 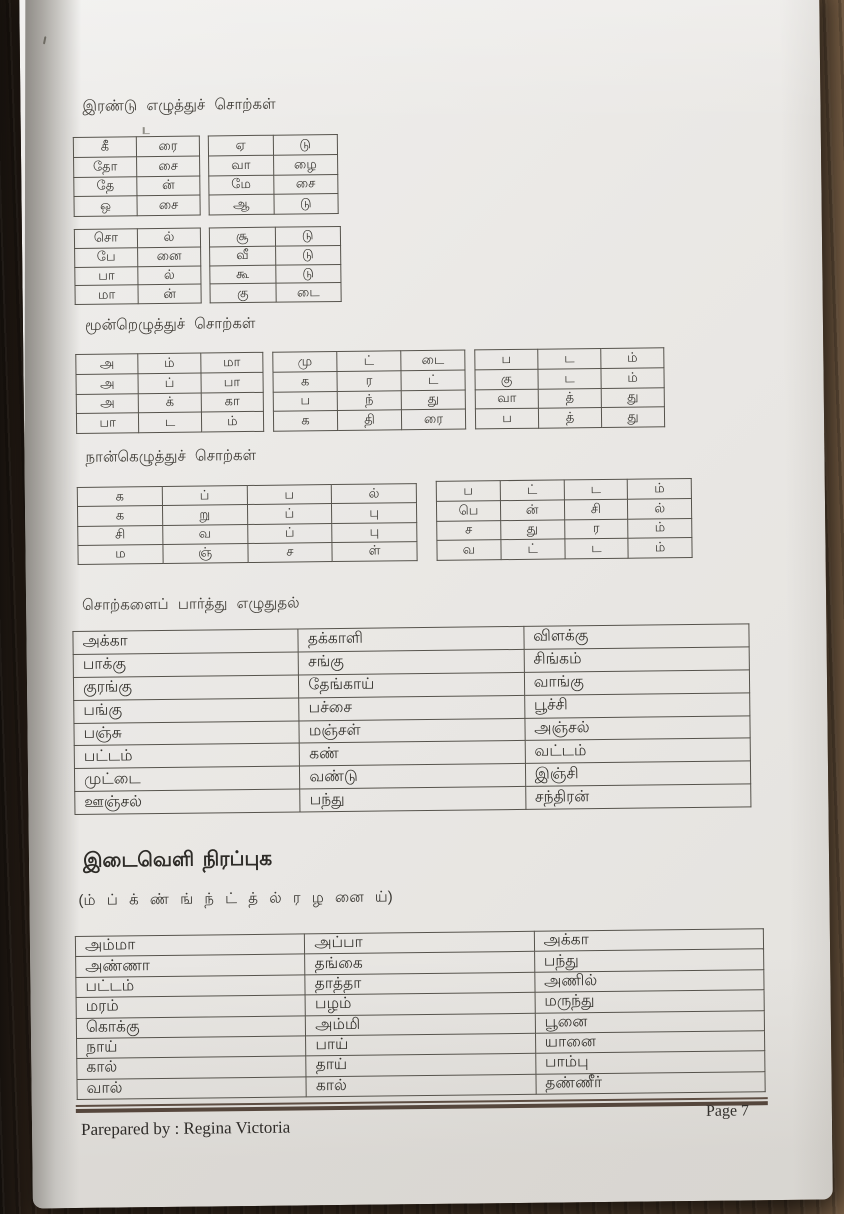 I want to click on table-row: ஒ சை, so click(x=137, y=206).